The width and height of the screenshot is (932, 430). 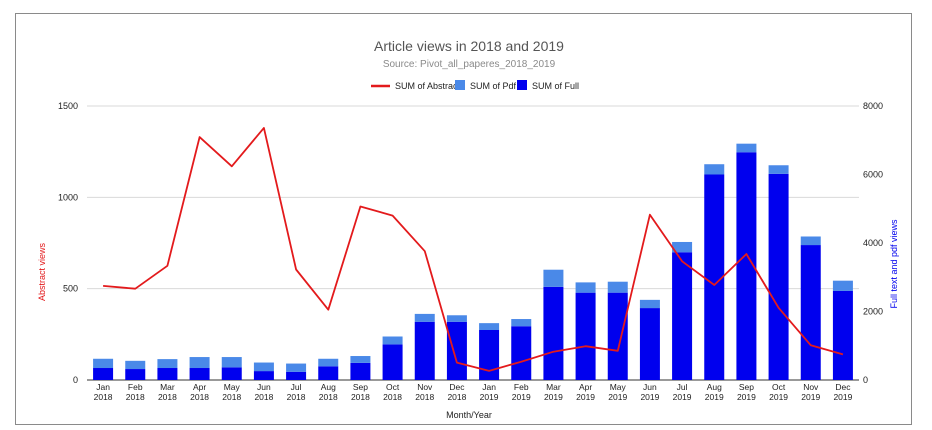 I want to click on x-tick-month: Feb, so click(x=135, y=387).